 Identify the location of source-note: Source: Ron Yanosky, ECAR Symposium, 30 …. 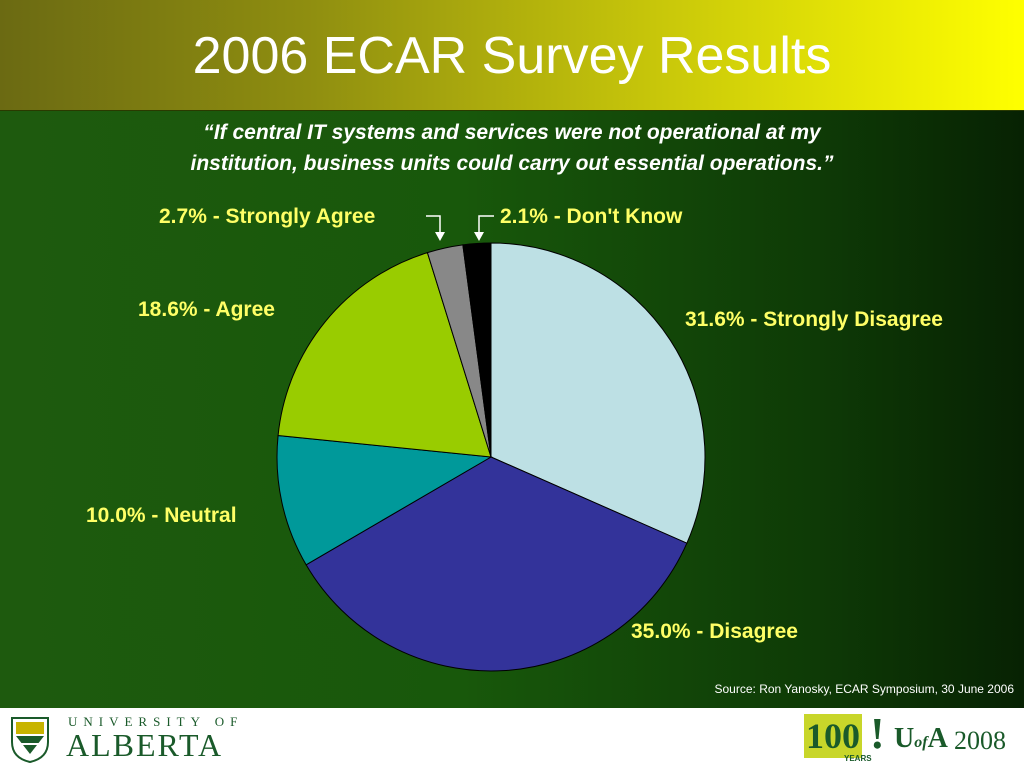
(864, 689).